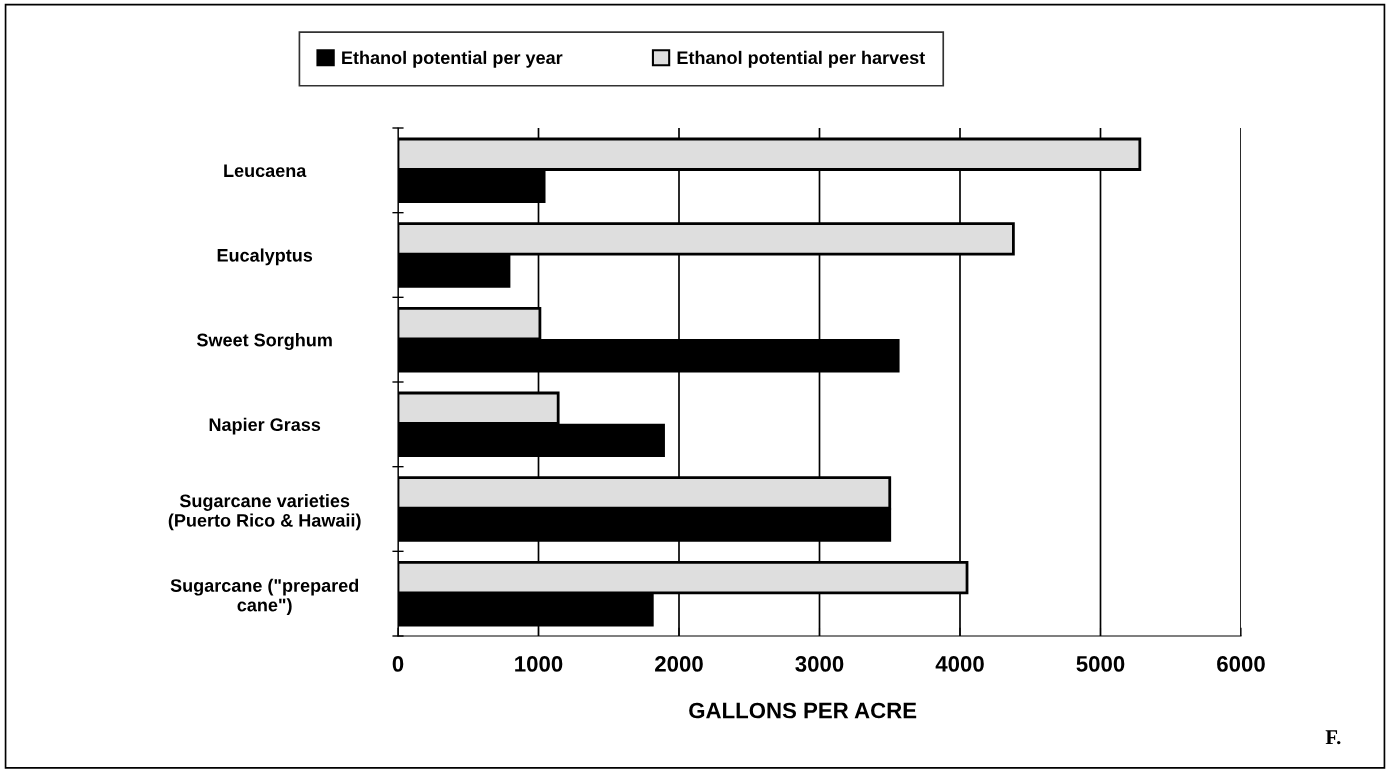 The width and height of the screenshot is (1390, 771). I want to click on x-tick-label: 1000, so click(539, 664).